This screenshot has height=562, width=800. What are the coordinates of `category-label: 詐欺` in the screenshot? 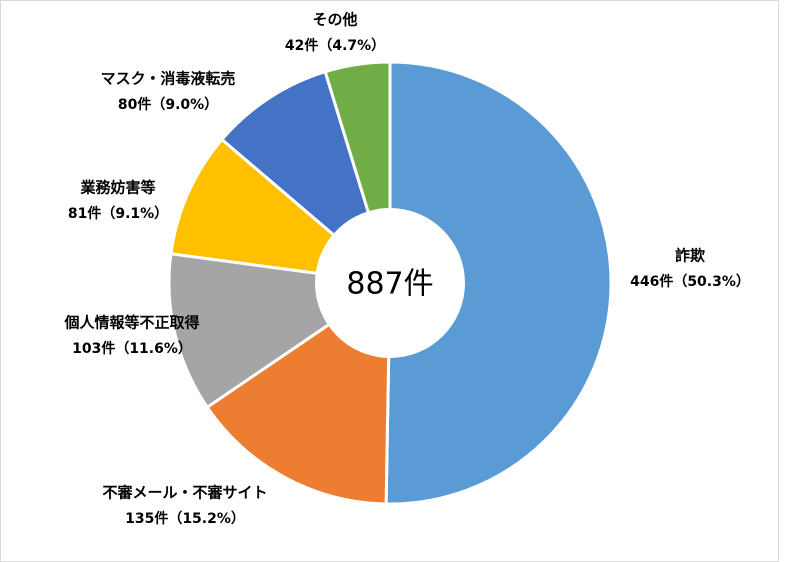 It's located at (690, 256).